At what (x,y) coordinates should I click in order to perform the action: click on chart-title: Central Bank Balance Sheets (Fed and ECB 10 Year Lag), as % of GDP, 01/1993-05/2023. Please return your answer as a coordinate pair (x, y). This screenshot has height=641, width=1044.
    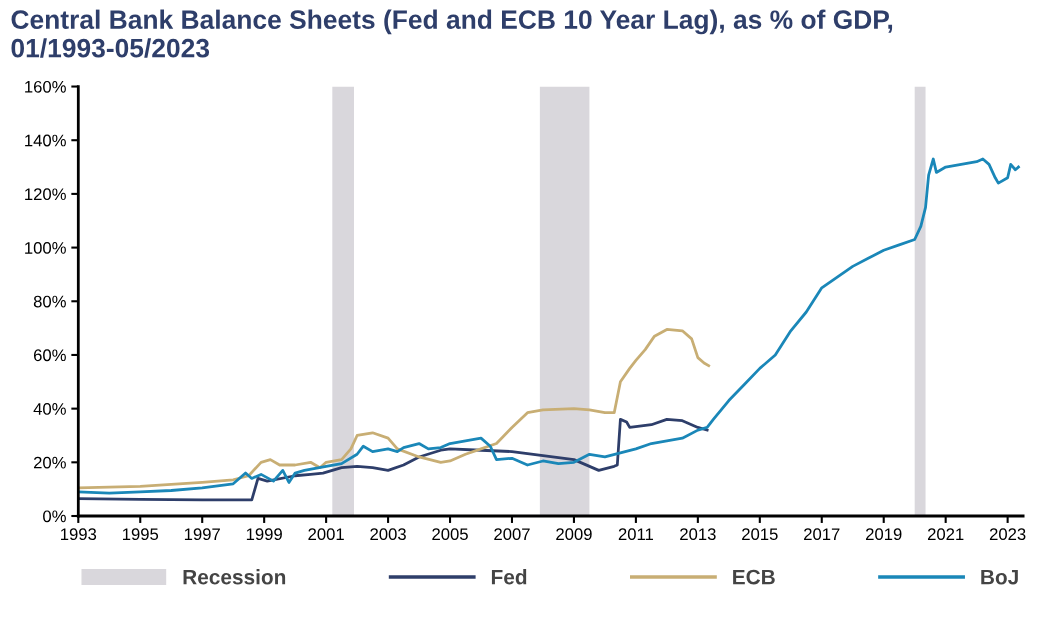
    Looking at the image, I should click on (452, 33).